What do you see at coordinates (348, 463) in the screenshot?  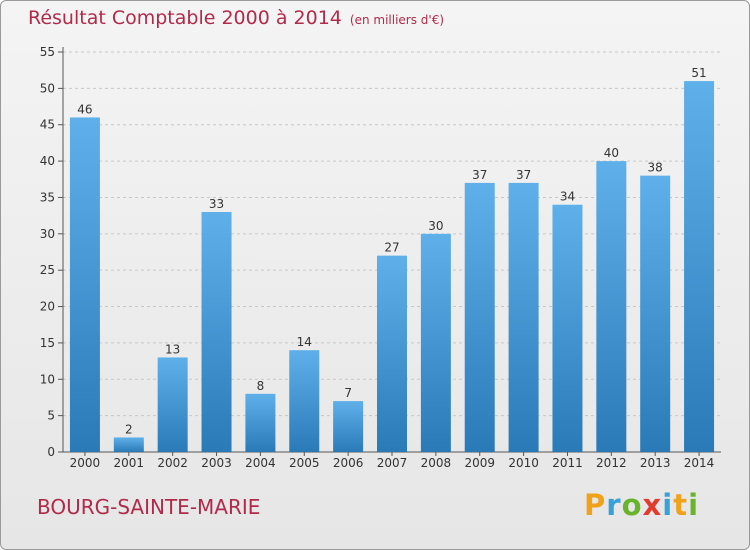 I see `x-tick-label-2006: 2006` at bounding box center [348, 463].